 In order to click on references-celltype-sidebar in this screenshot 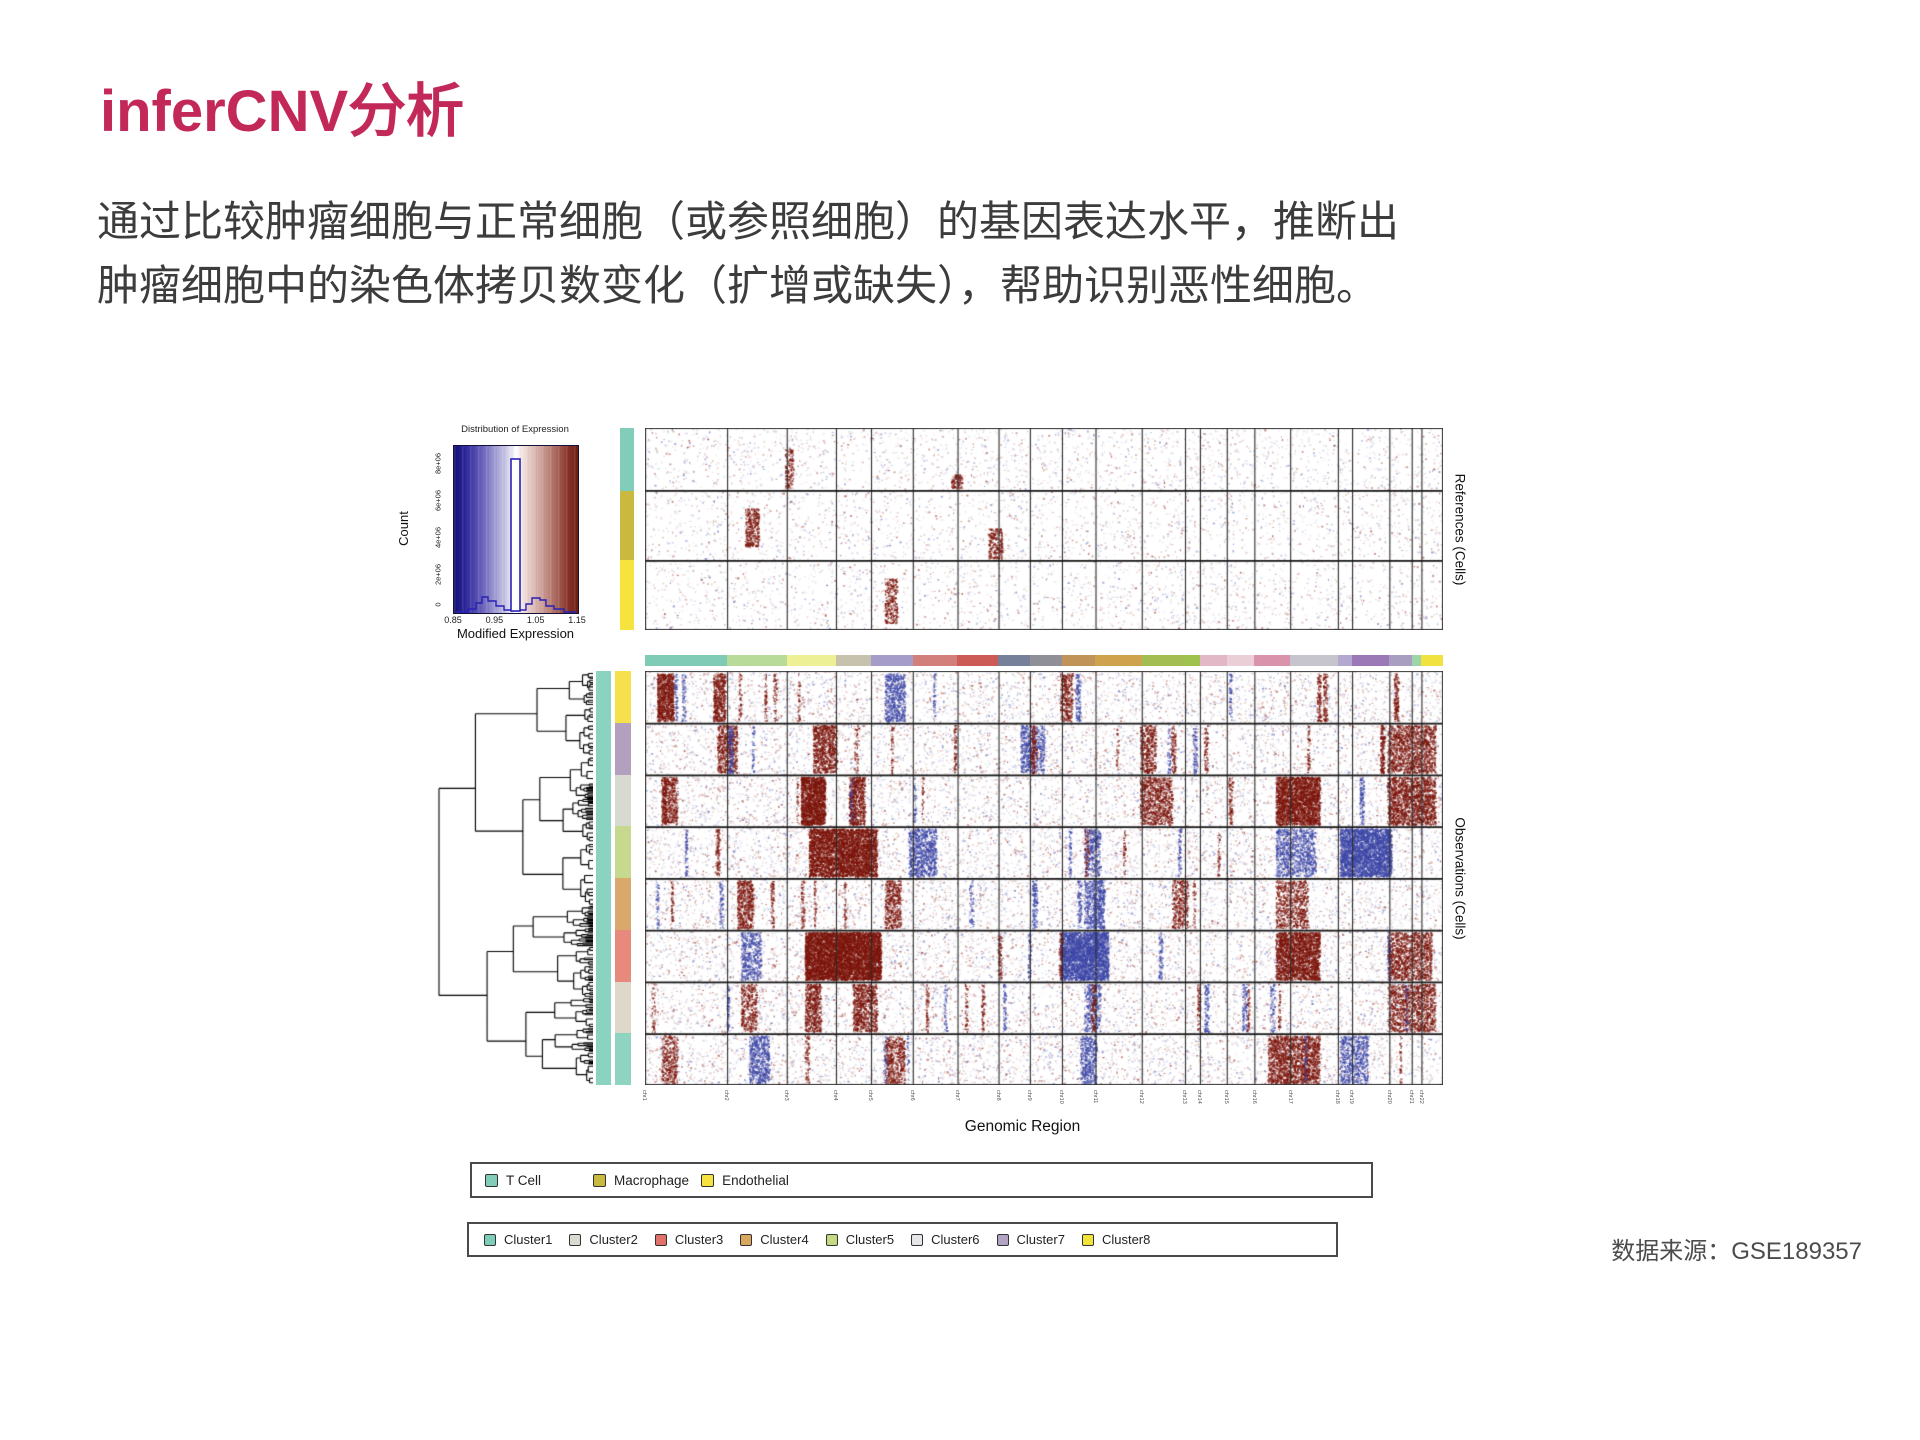, I will do `click(627, 529)`.